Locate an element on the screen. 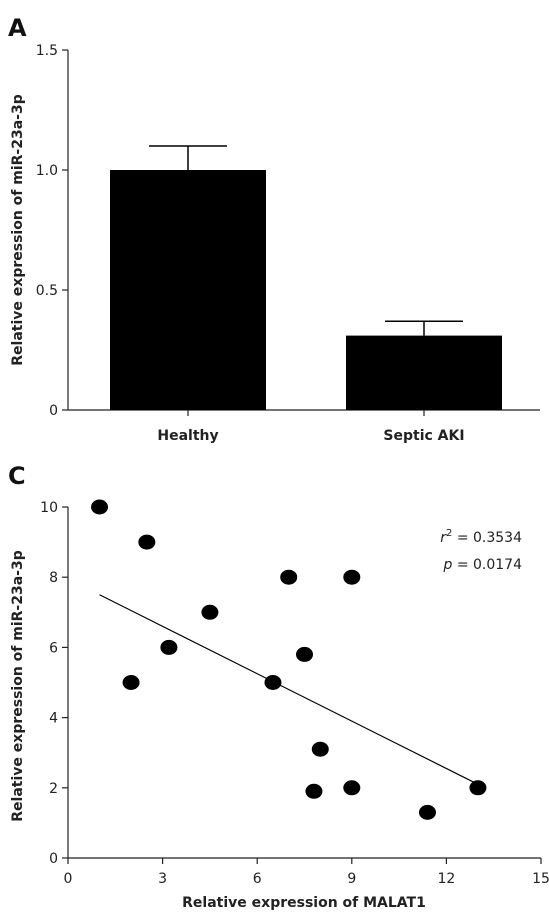  bar-septic-aki is located at coordinates (424, 372).